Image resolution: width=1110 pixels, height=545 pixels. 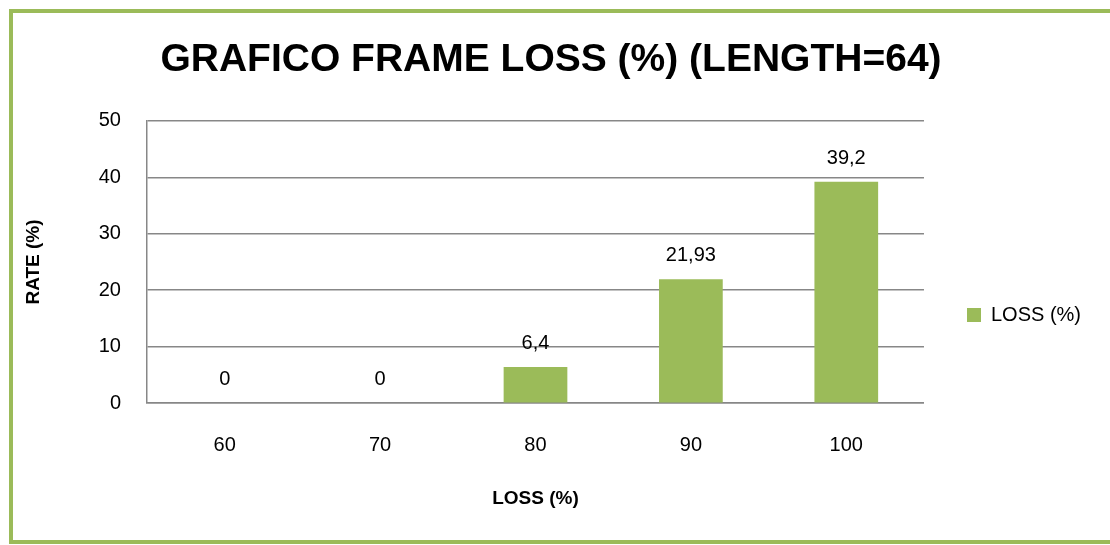 I want to click on y-tick-label: 40, so click(x=109, y=175).